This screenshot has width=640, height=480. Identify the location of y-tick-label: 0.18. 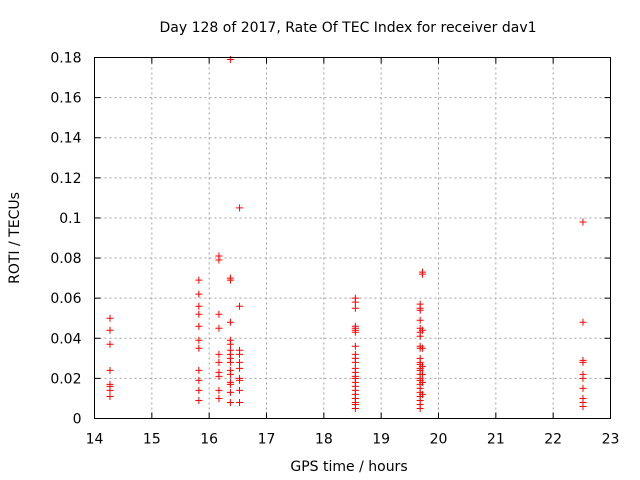
(65, 59).